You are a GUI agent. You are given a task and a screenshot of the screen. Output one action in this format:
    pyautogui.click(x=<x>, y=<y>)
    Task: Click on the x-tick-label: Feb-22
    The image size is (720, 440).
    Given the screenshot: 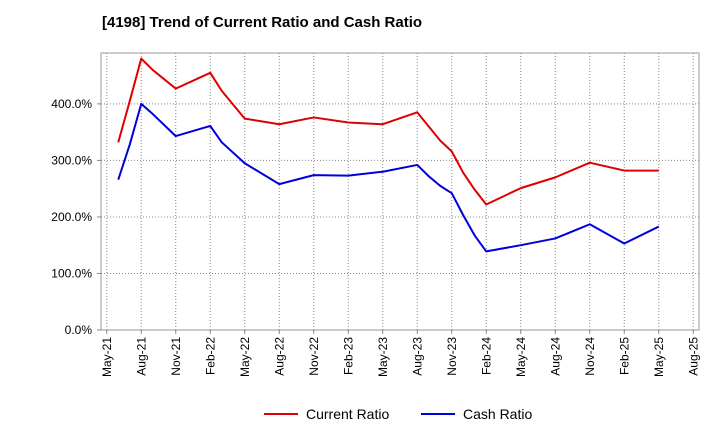 What is the action you would take?
    pyautogui.click(x=210, y=356)
    